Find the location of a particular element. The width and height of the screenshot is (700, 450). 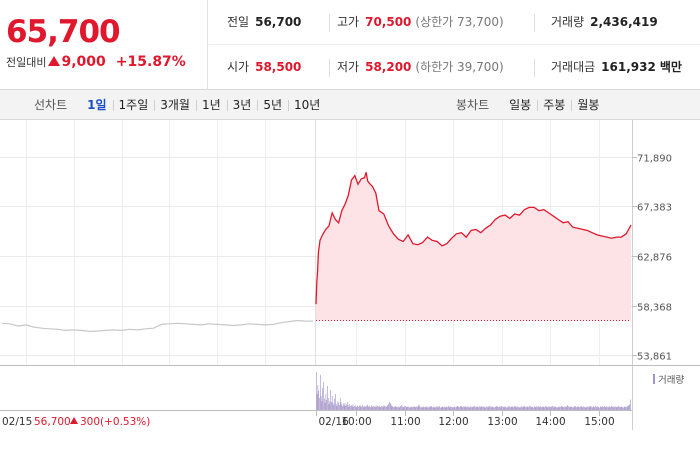

prev-day-line is located at coordinates (157, 326).